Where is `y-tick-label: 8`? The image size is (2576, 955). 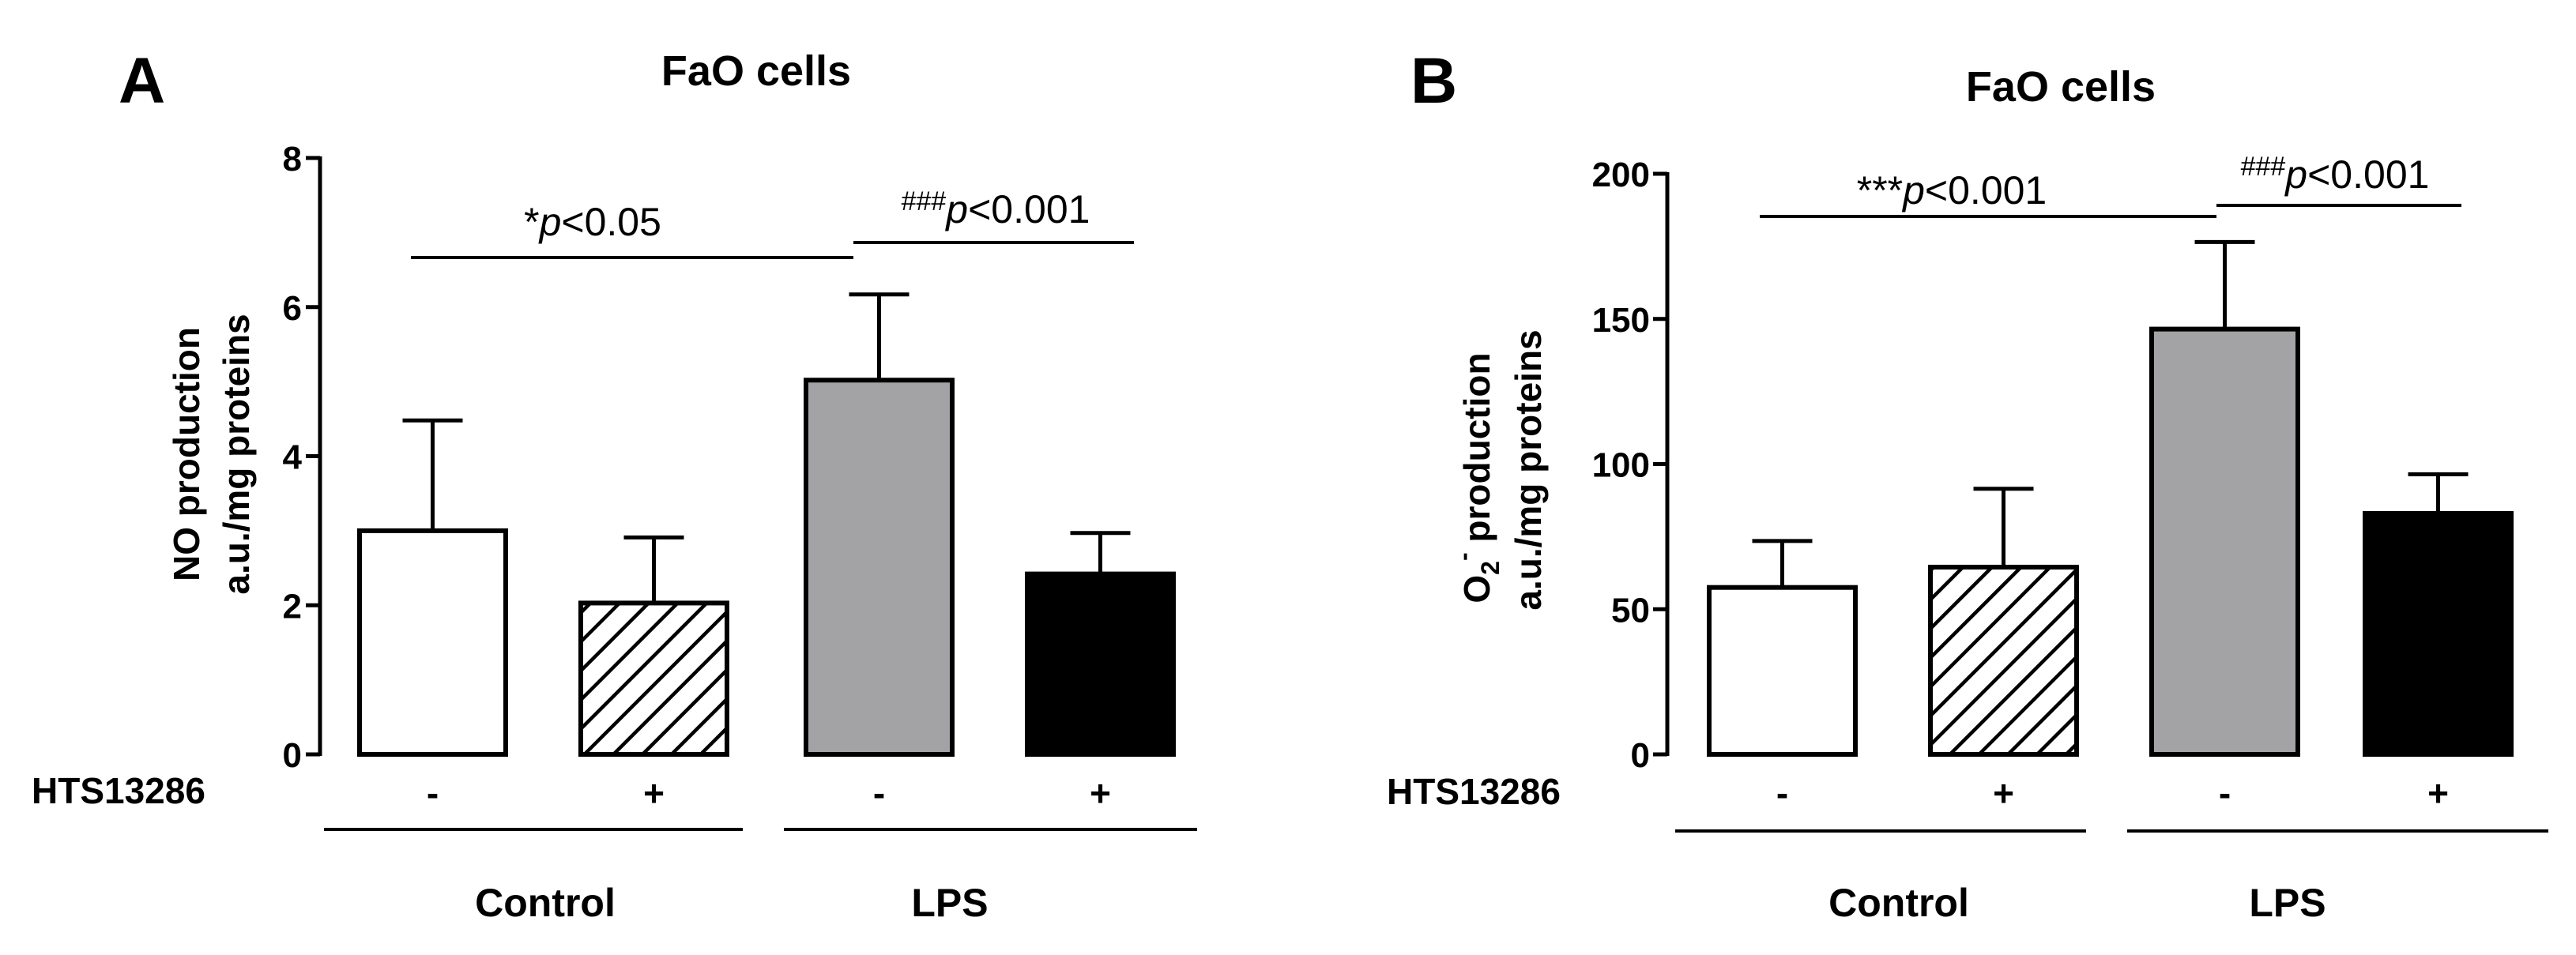 y-tick-label: 8 is located at coordinates (292, 159).